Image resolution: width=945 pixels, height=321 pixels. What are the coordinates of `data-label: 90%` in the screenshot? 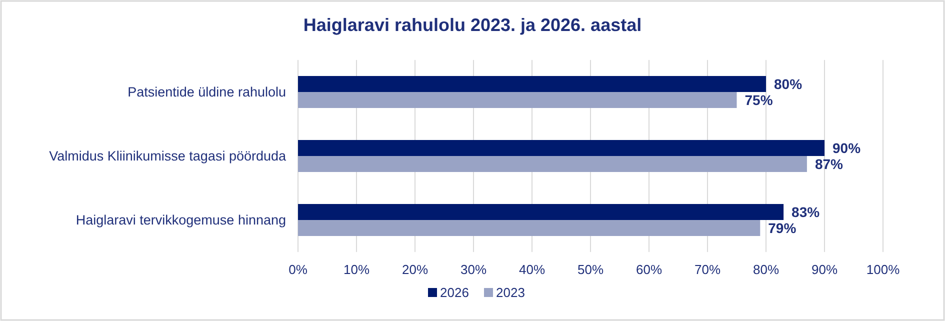 It's located at (847, 148).